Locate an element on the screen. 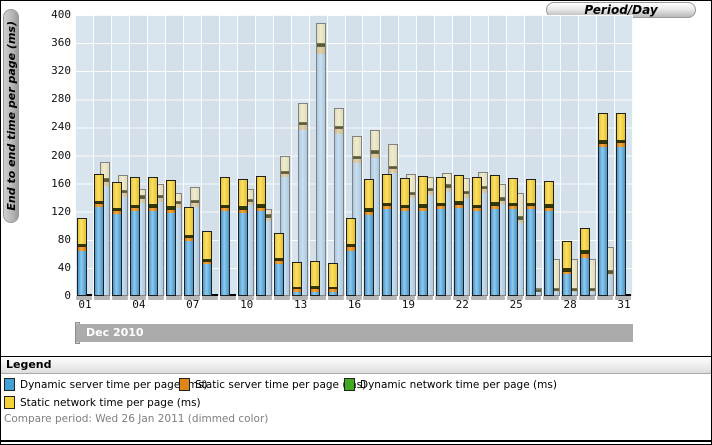 The width and height of the screenshot is (712, 445). x-label-13: 13 is located at coordinates (300, 304).